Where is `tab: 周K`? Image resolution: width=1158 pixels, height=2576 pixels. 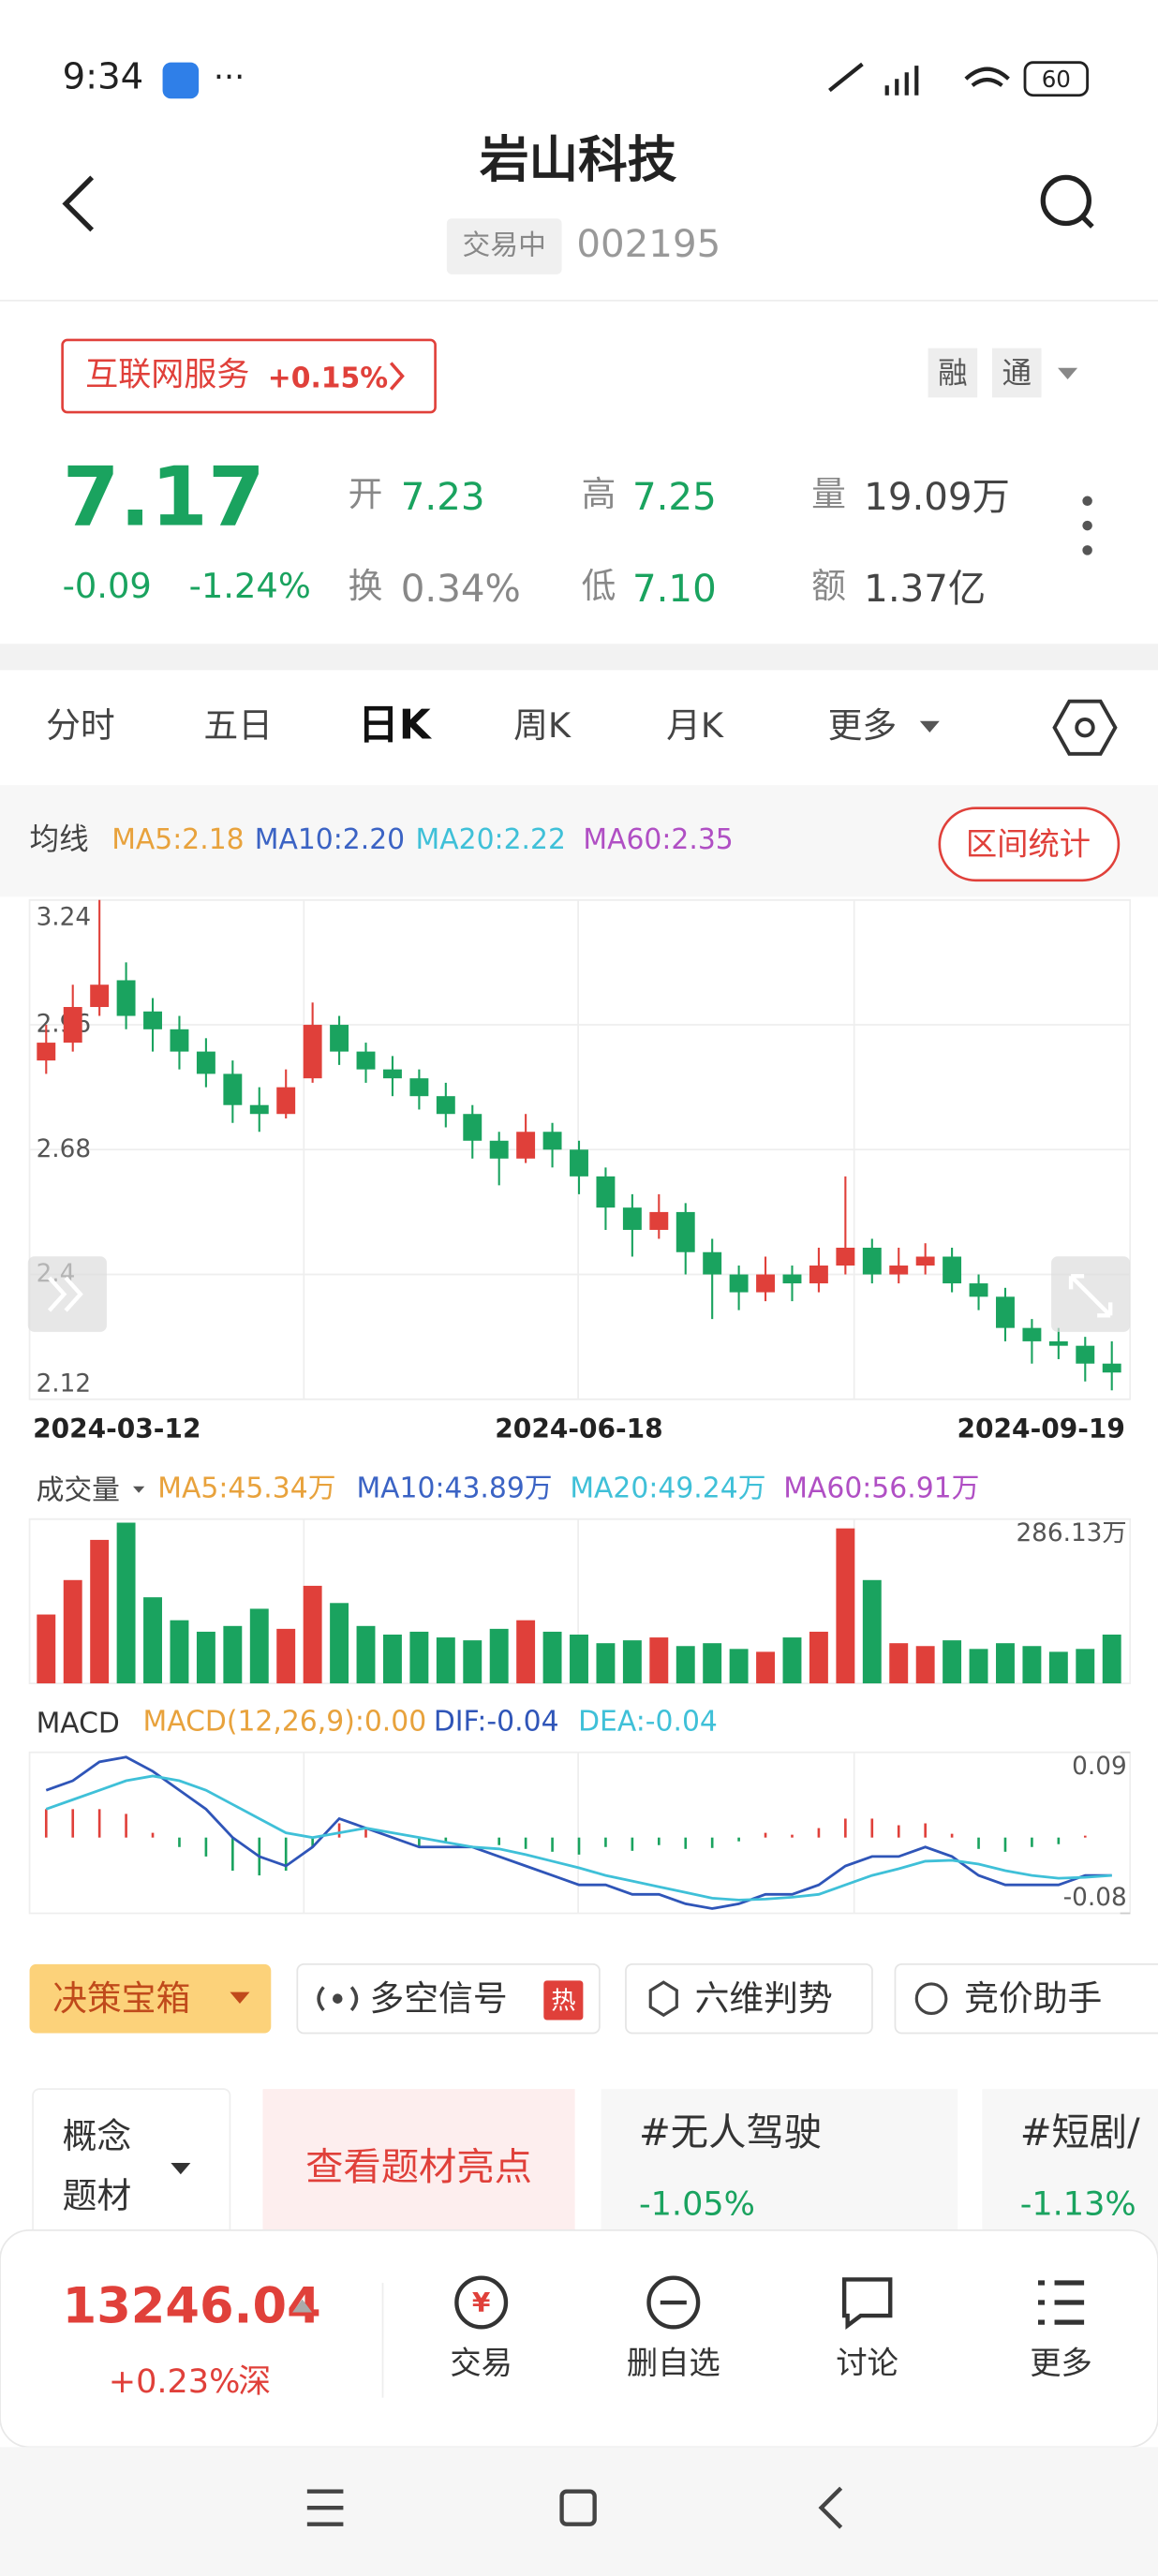 tab: 周K is located at coordinates (542, 725).